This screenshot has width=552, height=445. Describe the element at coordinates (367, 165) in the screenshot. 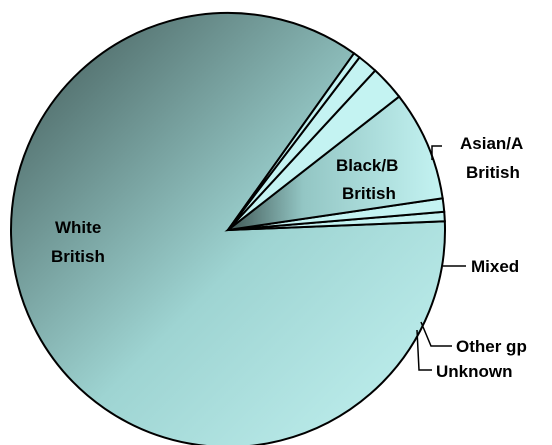

I see `label-black-british-line1: Black/B` at that location.